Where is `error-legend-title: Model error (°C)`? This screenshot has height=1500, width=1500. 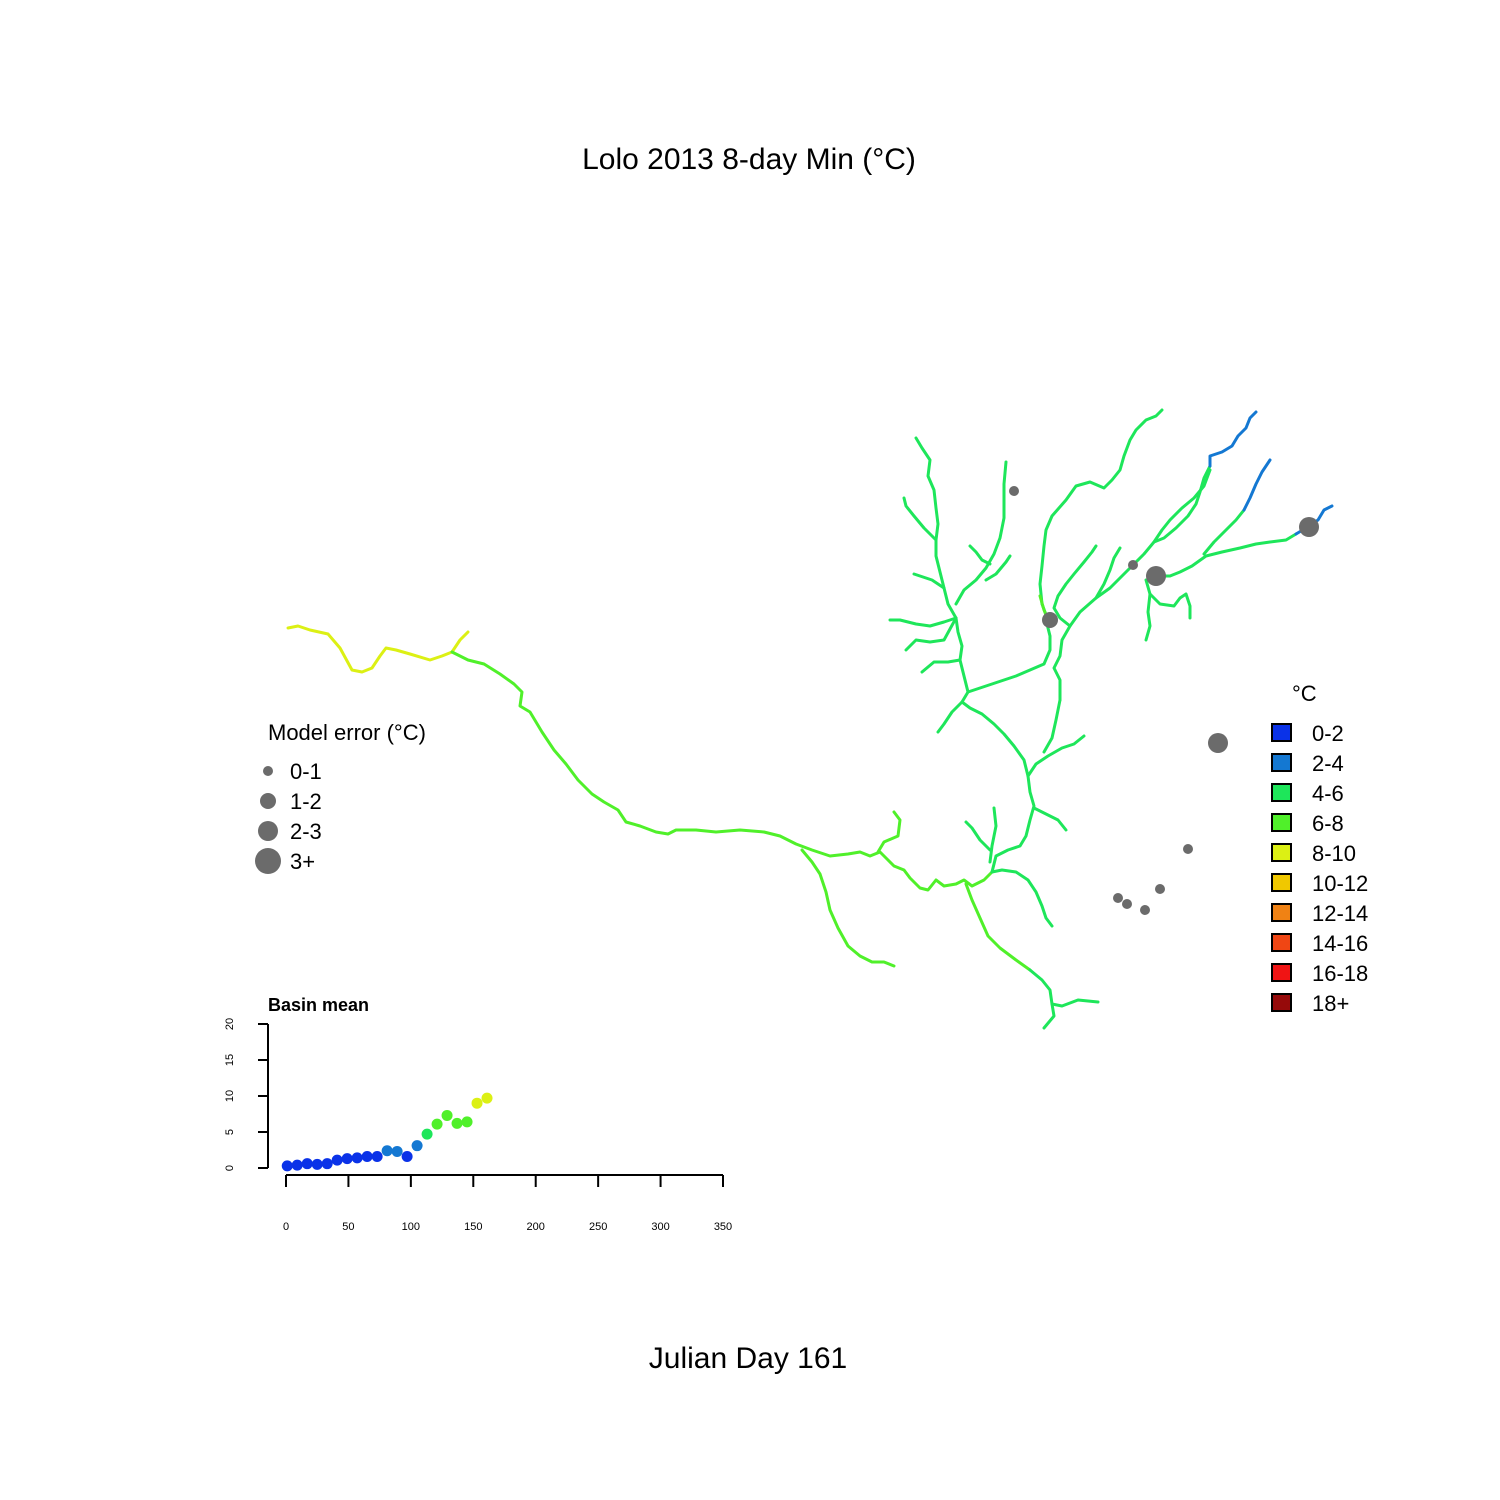
error-legend-title: Model error (°C) is located at coordinates (347, 732).